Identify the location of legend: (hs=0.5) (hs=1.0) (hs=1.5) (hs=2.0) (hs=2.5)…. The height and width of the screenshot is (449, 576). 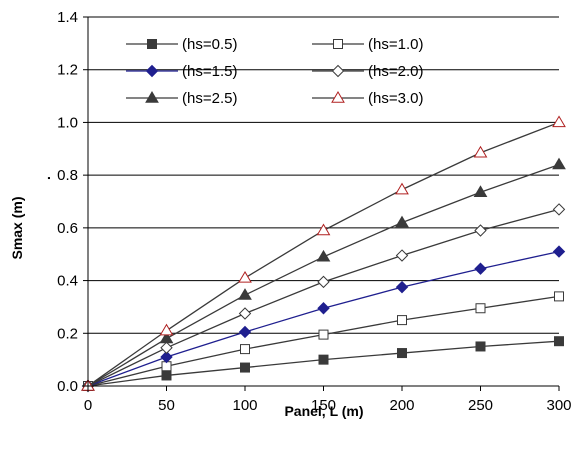
(274, 71).